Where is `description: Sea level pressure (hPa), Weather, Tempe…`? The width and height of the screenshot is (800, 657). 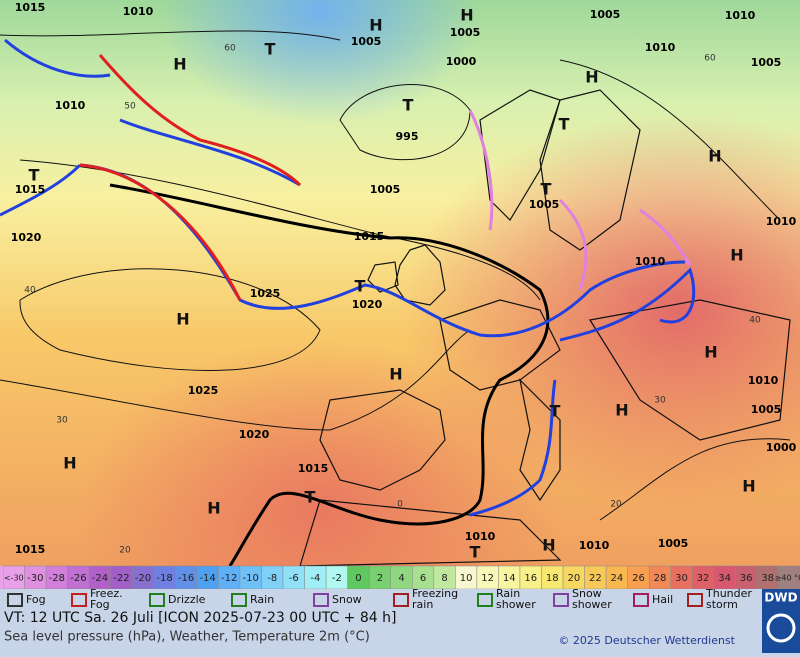
description: Sea level pressure (hPa), Weather, Tempe… is located at coordinates (187, 637).